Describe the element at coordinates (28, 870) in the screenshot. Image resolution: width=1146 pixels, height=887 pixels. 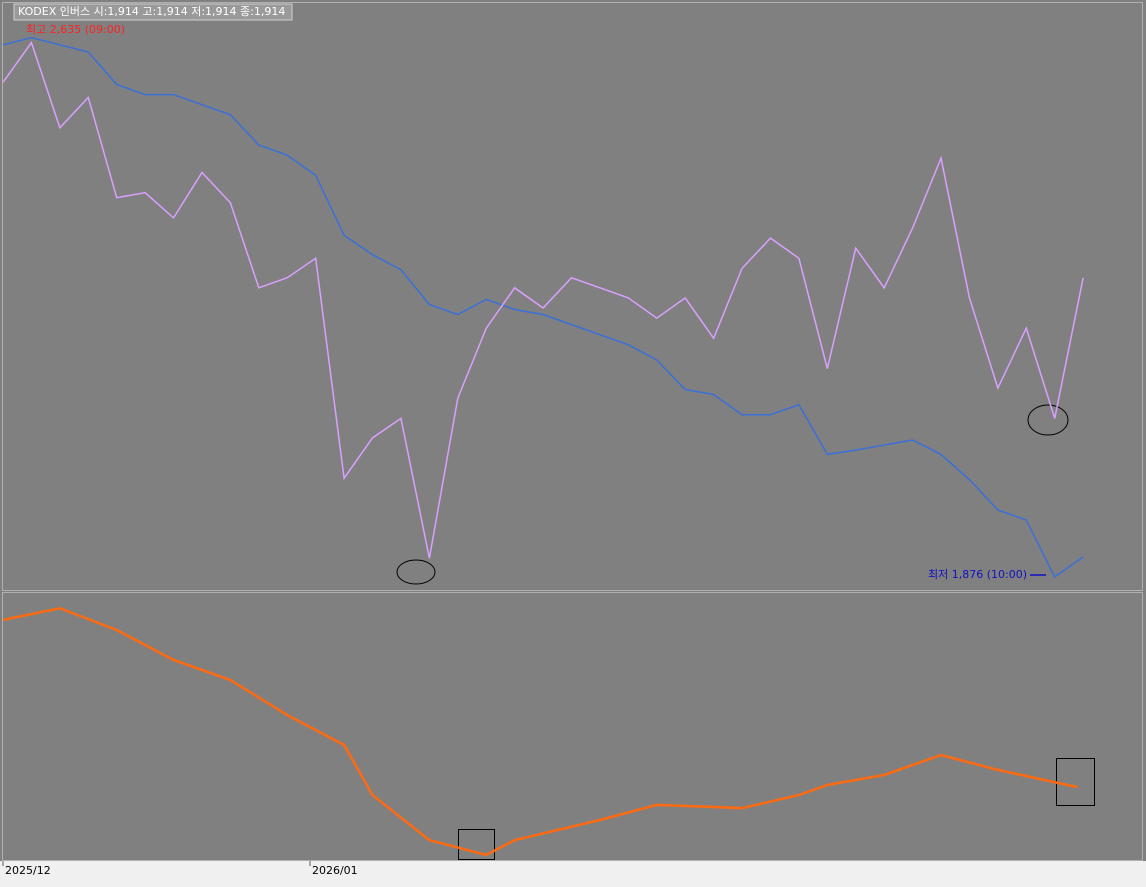
I see `x-tick-label: 2025/12` at that location.